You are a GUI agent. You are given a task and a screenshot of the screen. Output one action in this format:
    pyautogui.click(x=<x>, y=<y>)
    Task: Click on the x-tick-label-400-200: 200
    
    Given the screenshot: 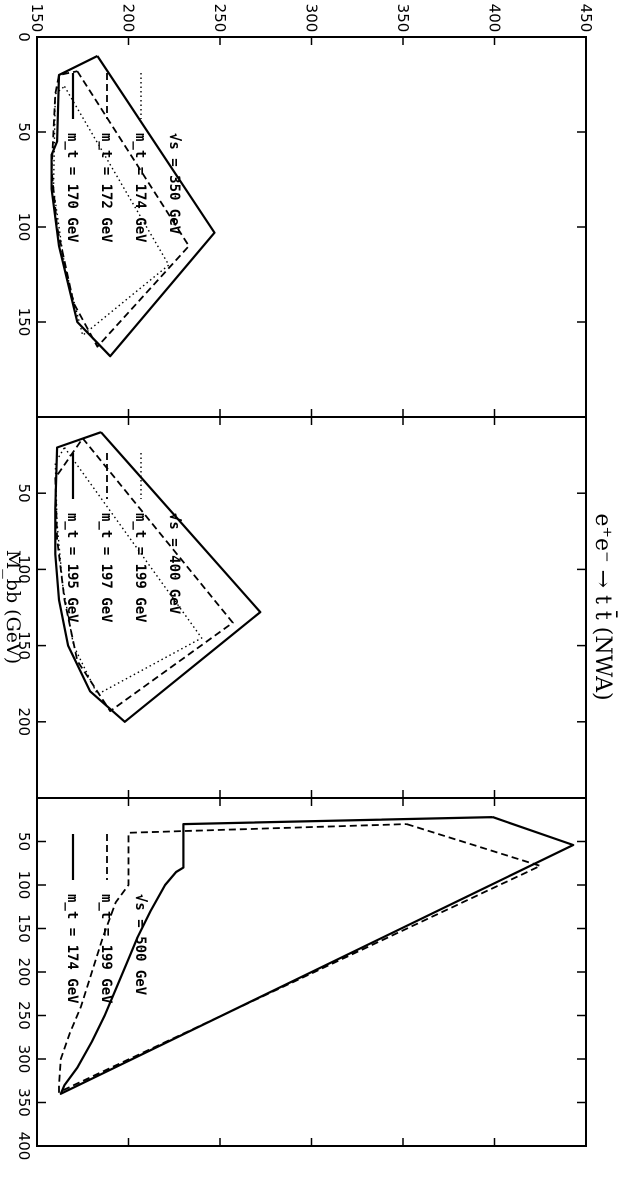 What is the action you would take?
    pyautogui.click(x=24, y=721)
    